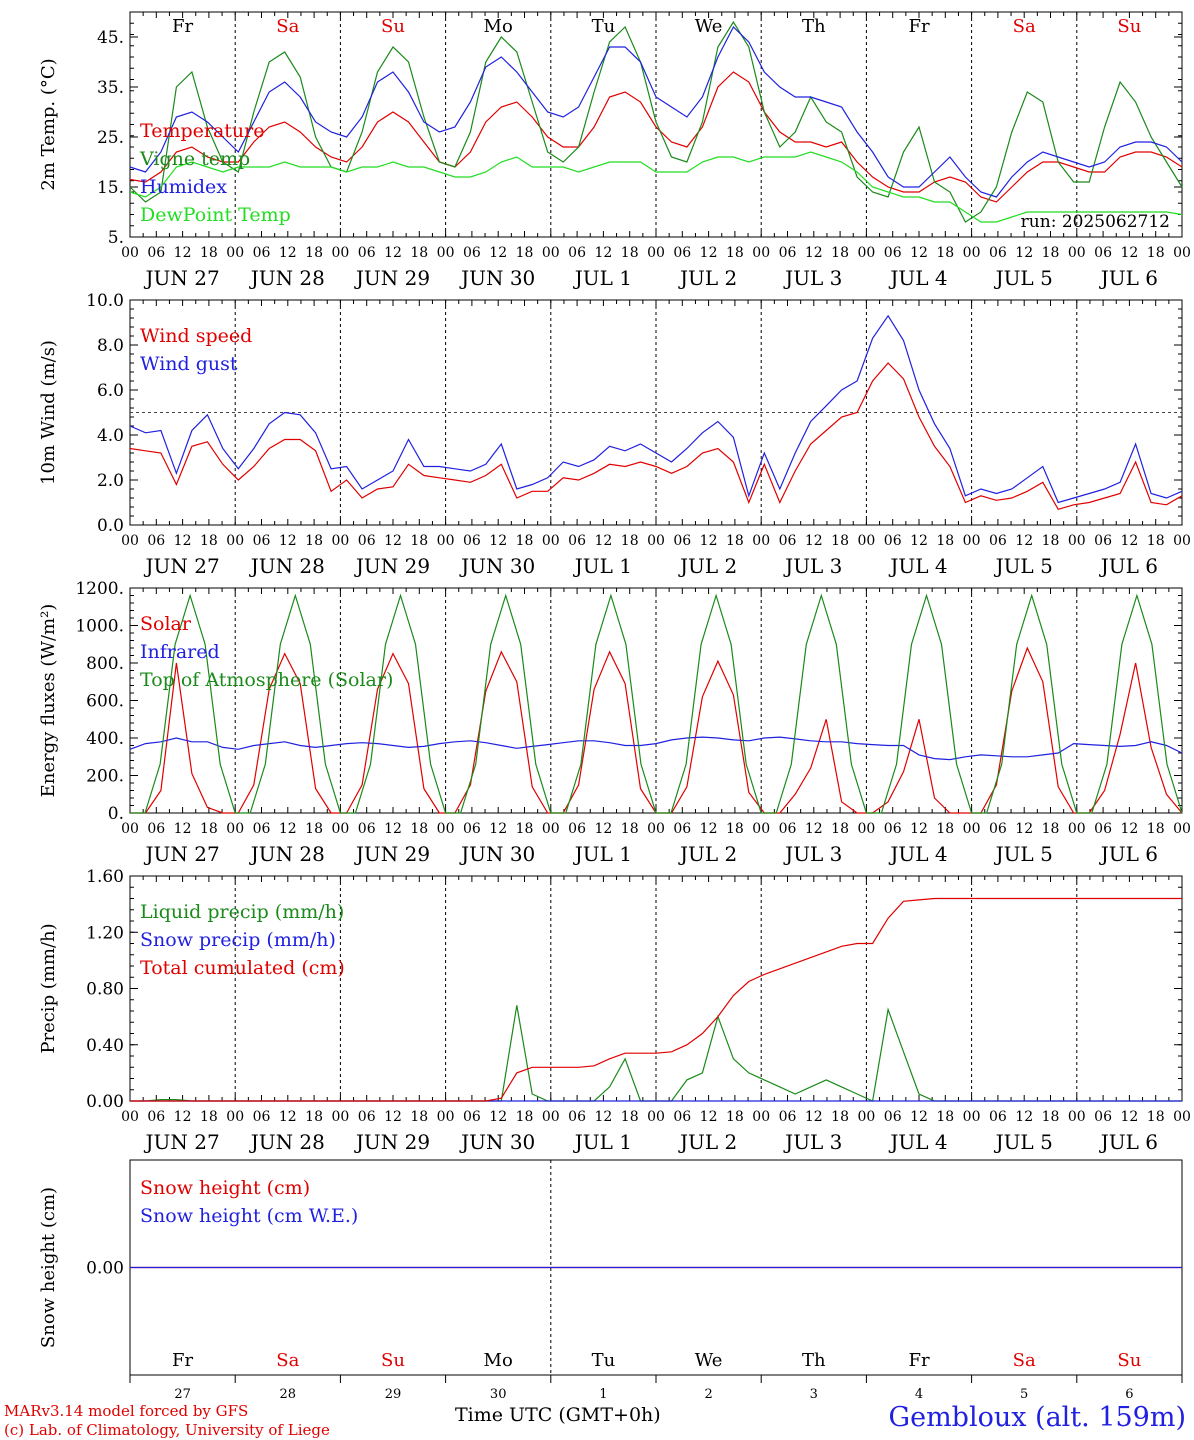 This screenshot has height=1440, width=1194. Describe the element at coordinates (287, 1360) in the screenshot. I see `day-name-label: Sa` at that location.